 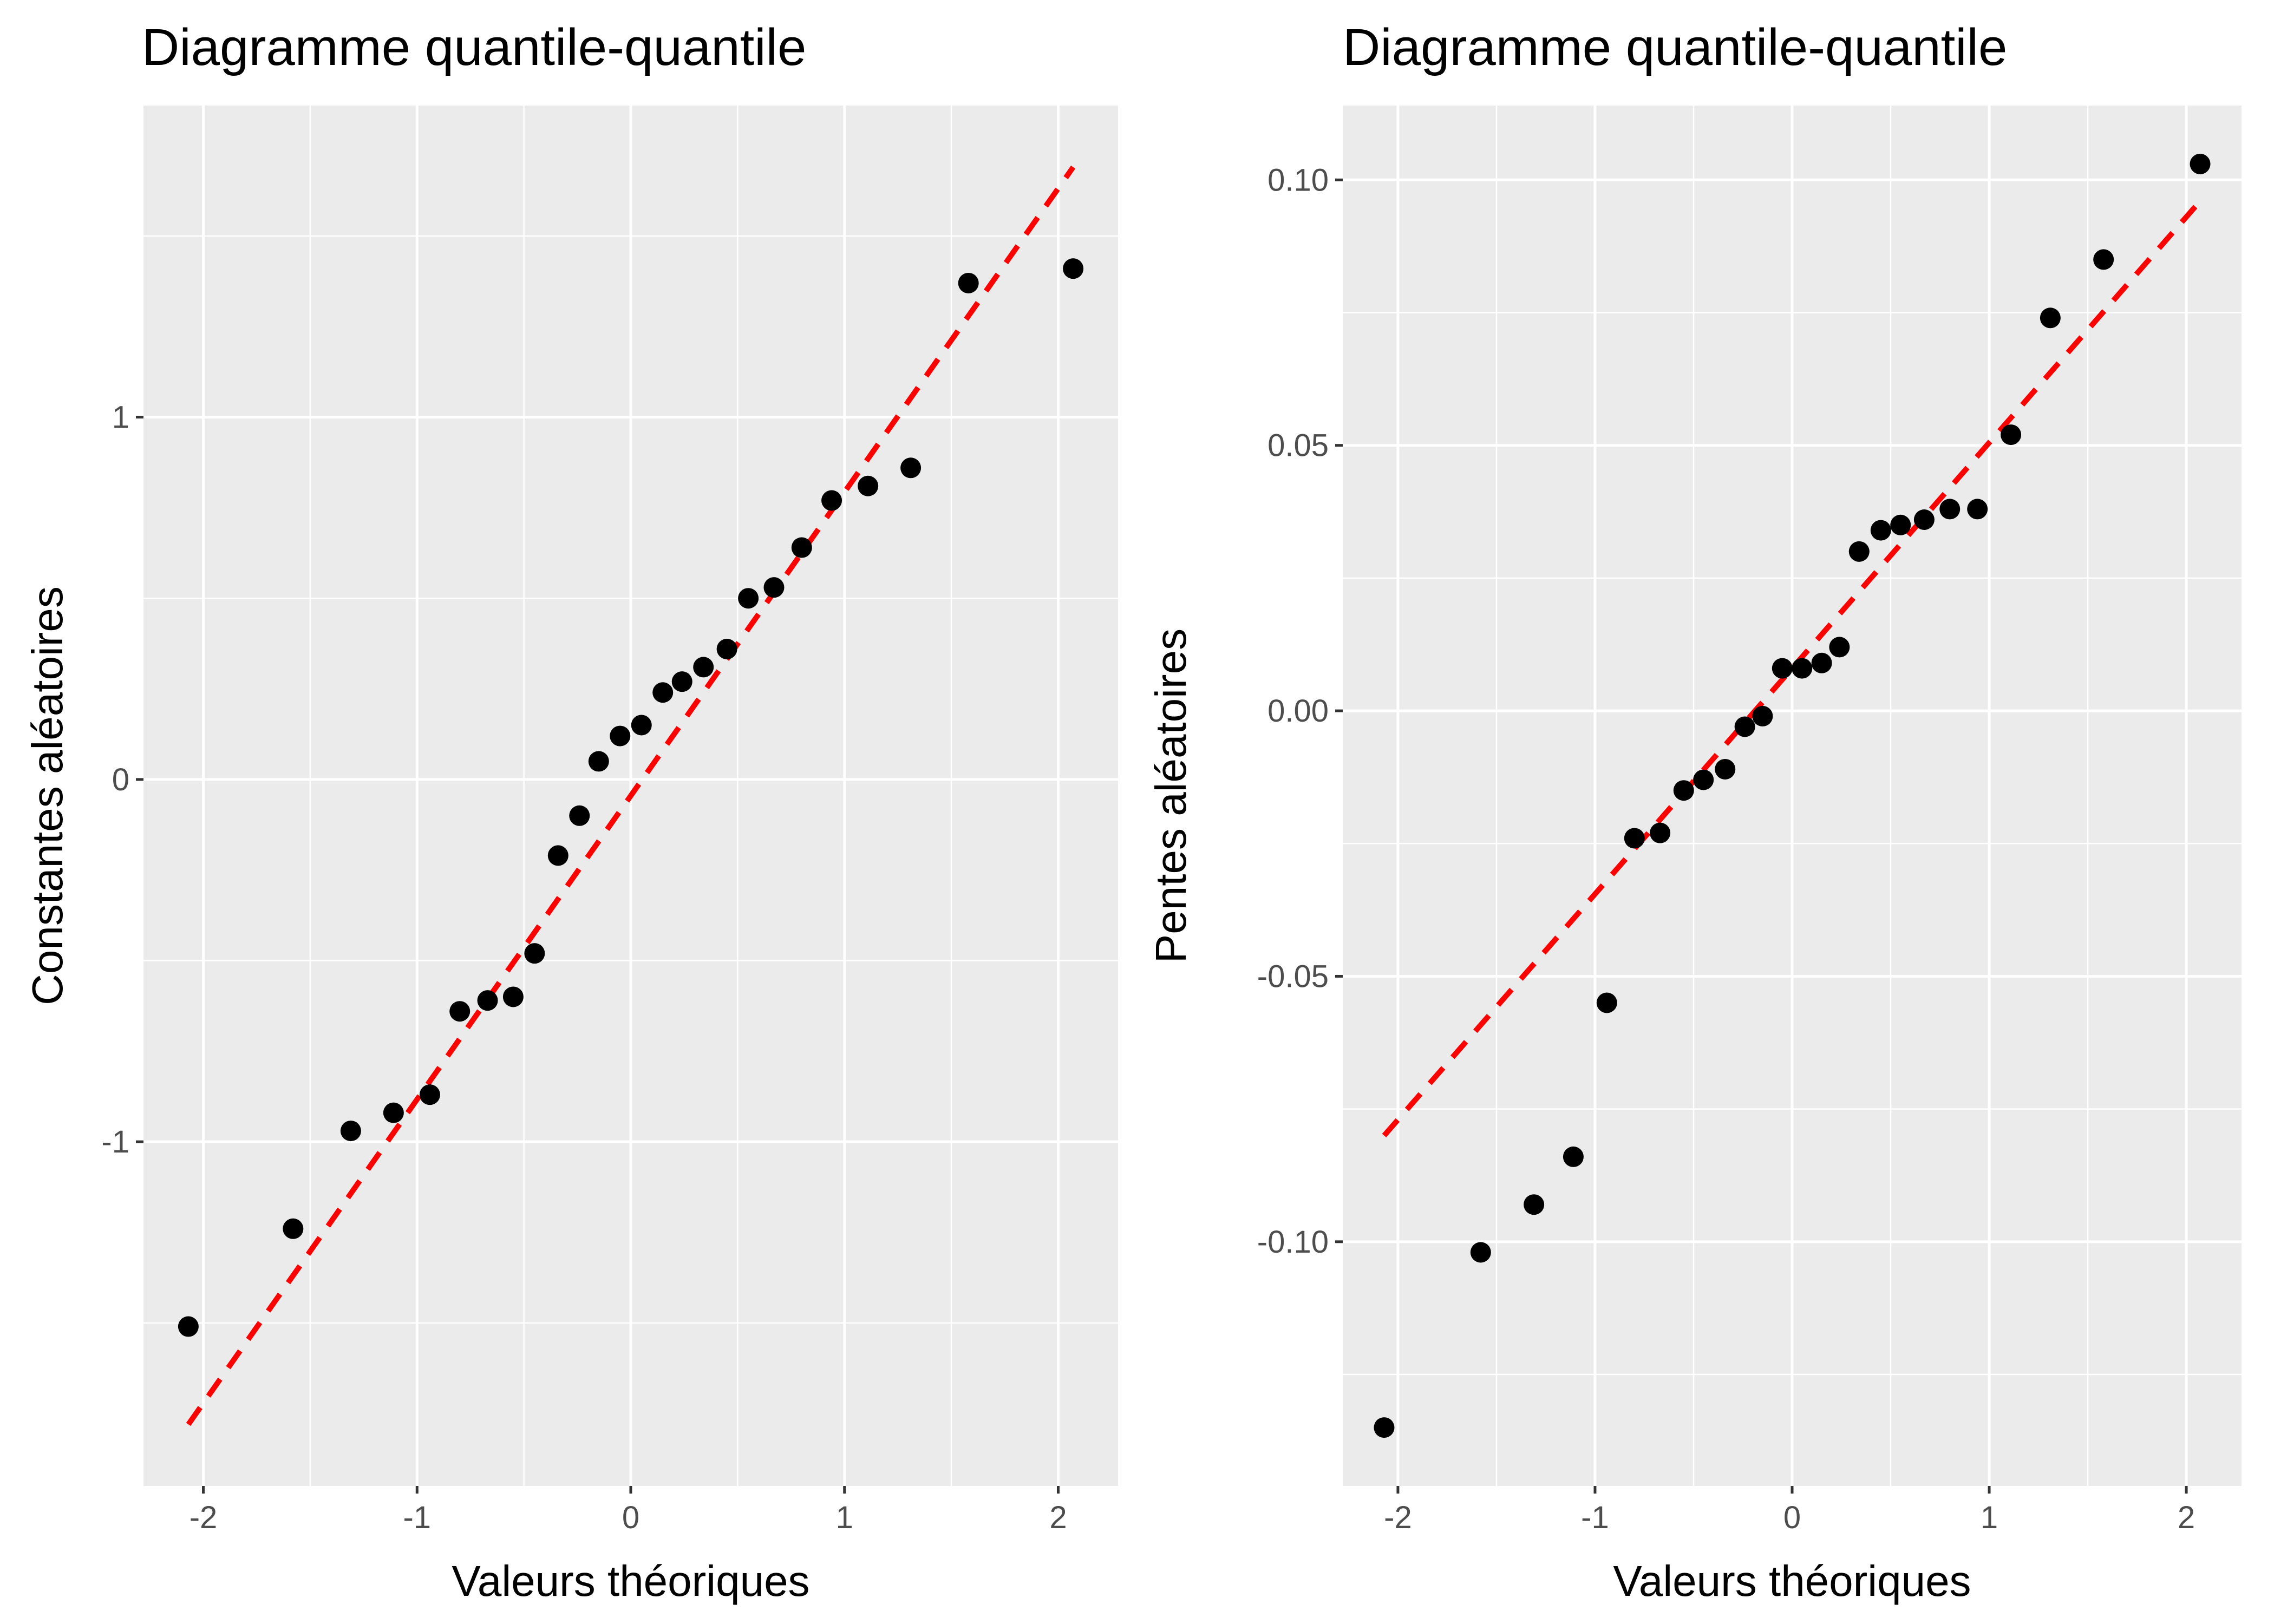 I want to click on y-tick-label: -0.05, so click(x=1293, y=976).